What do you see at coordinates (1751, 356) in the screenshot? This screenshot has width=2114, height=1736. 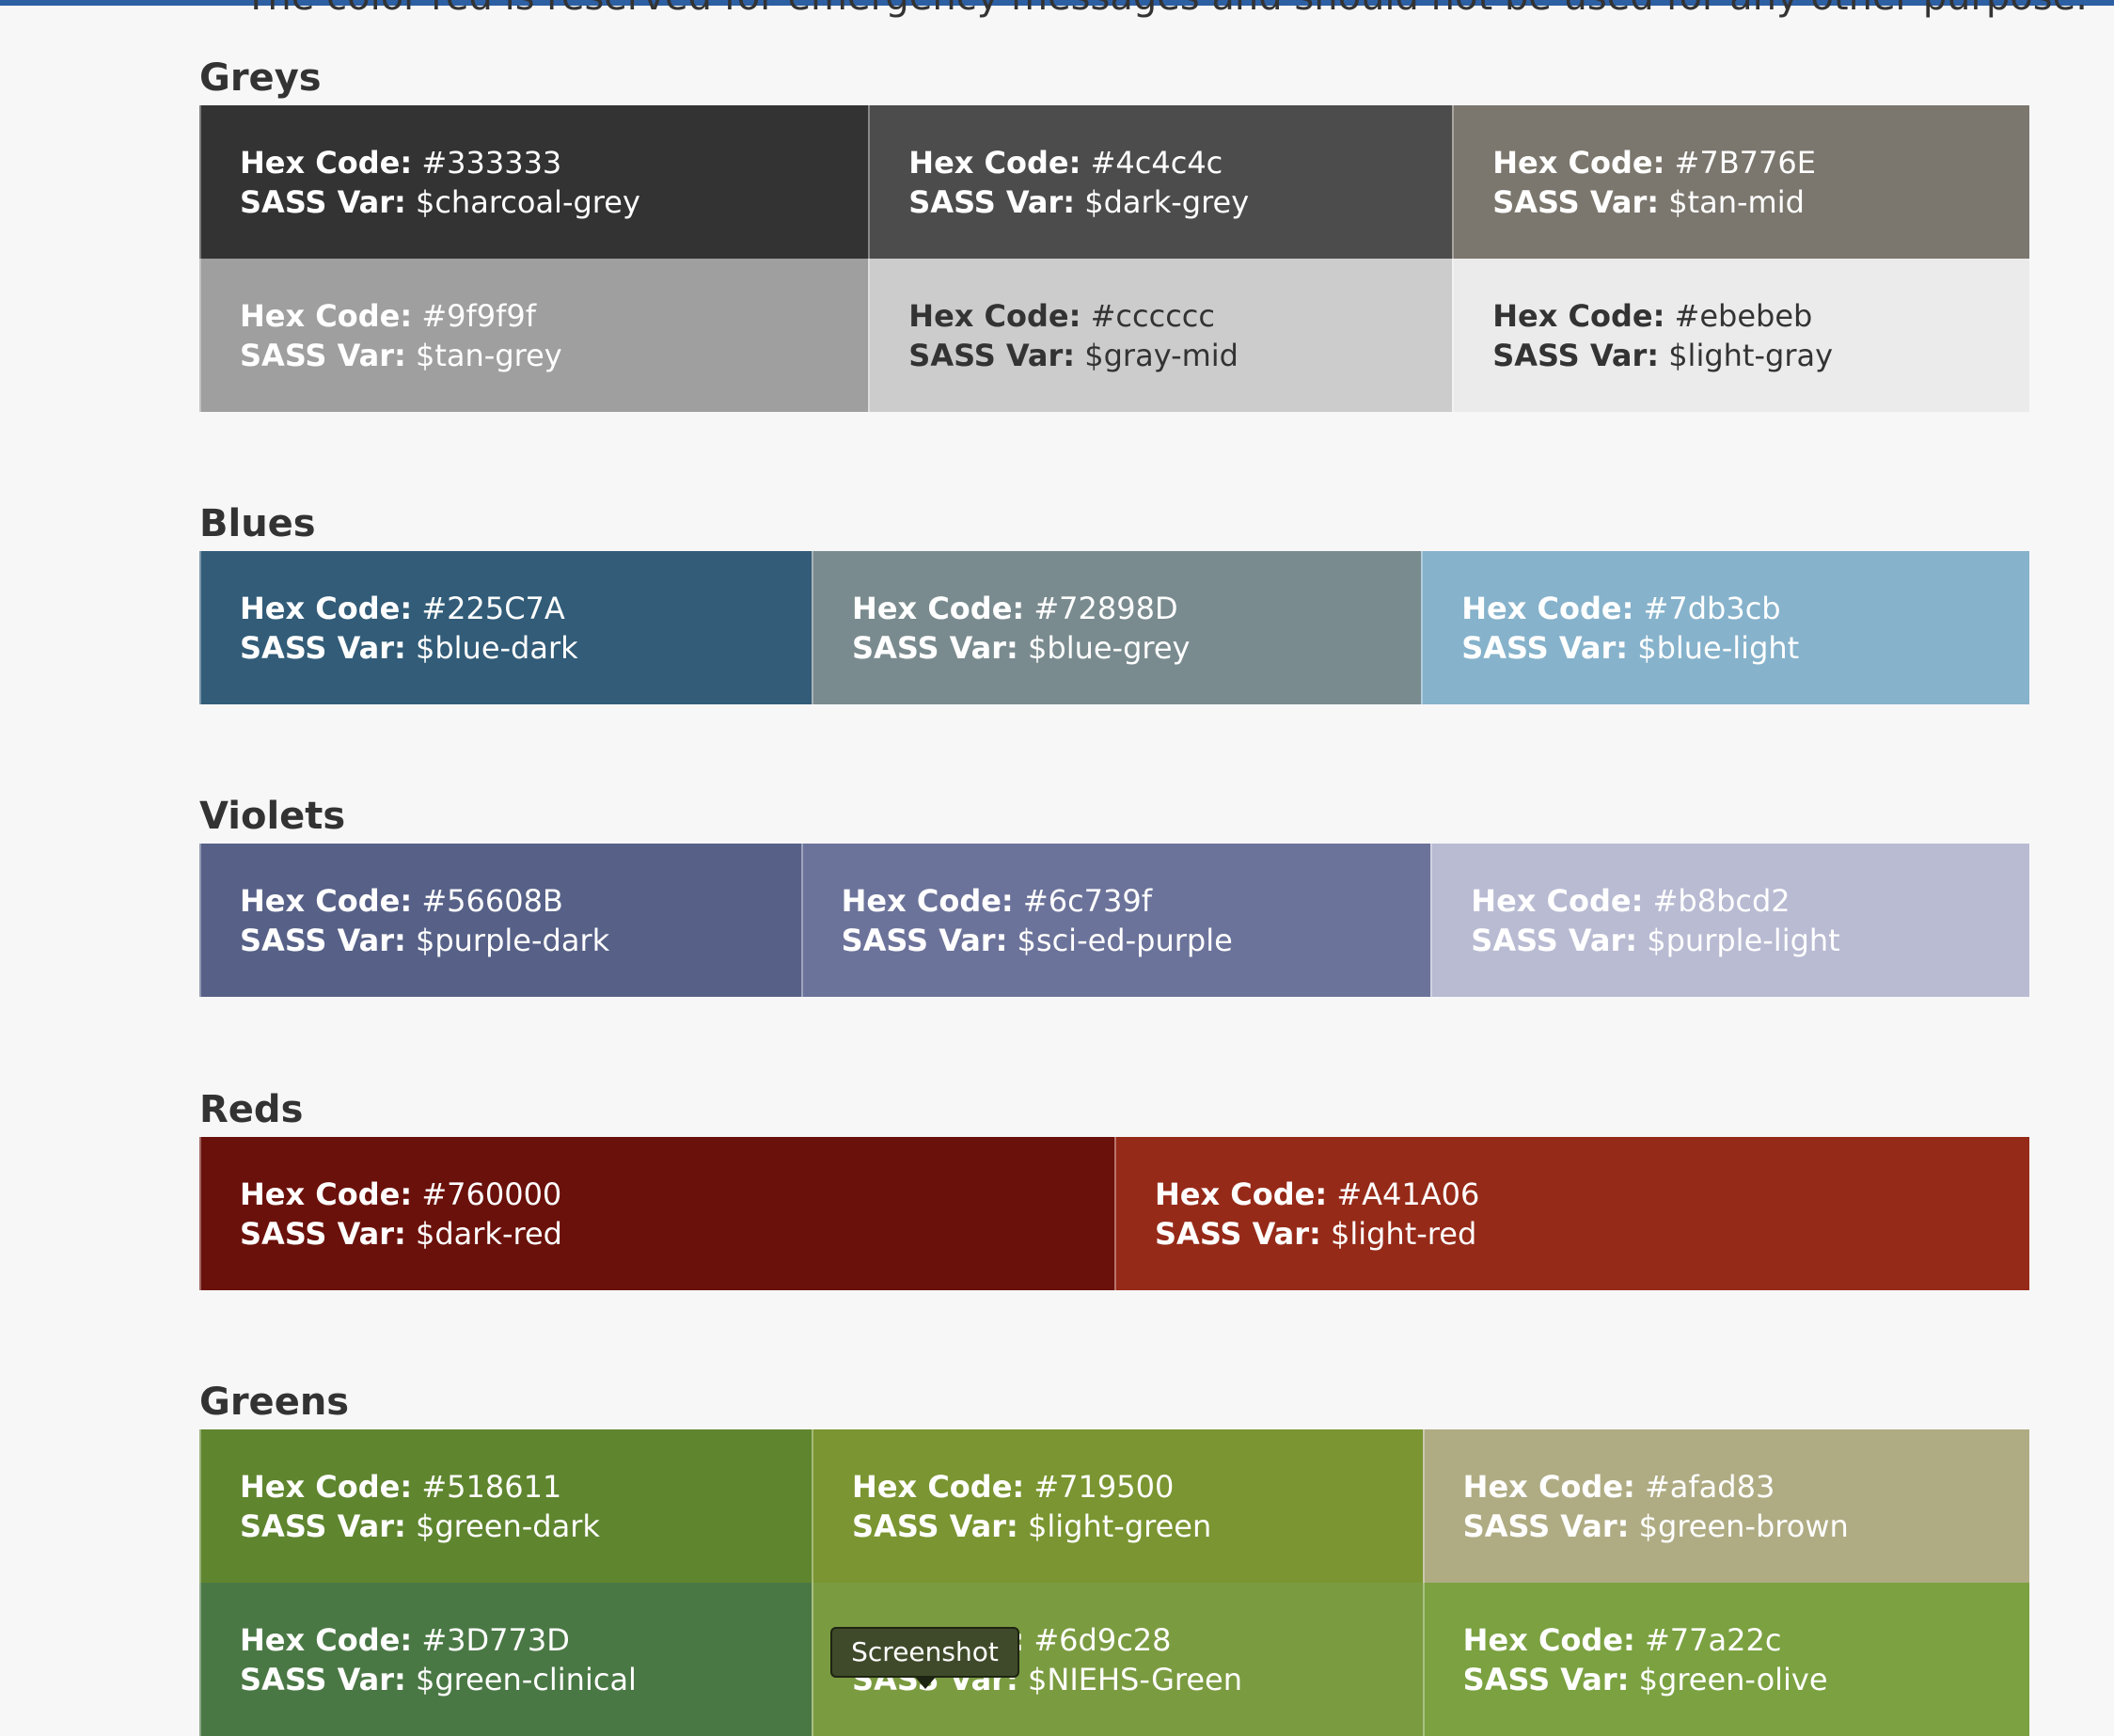 I see `sass-value: $light-gray` at bounding box center [1751, 356].